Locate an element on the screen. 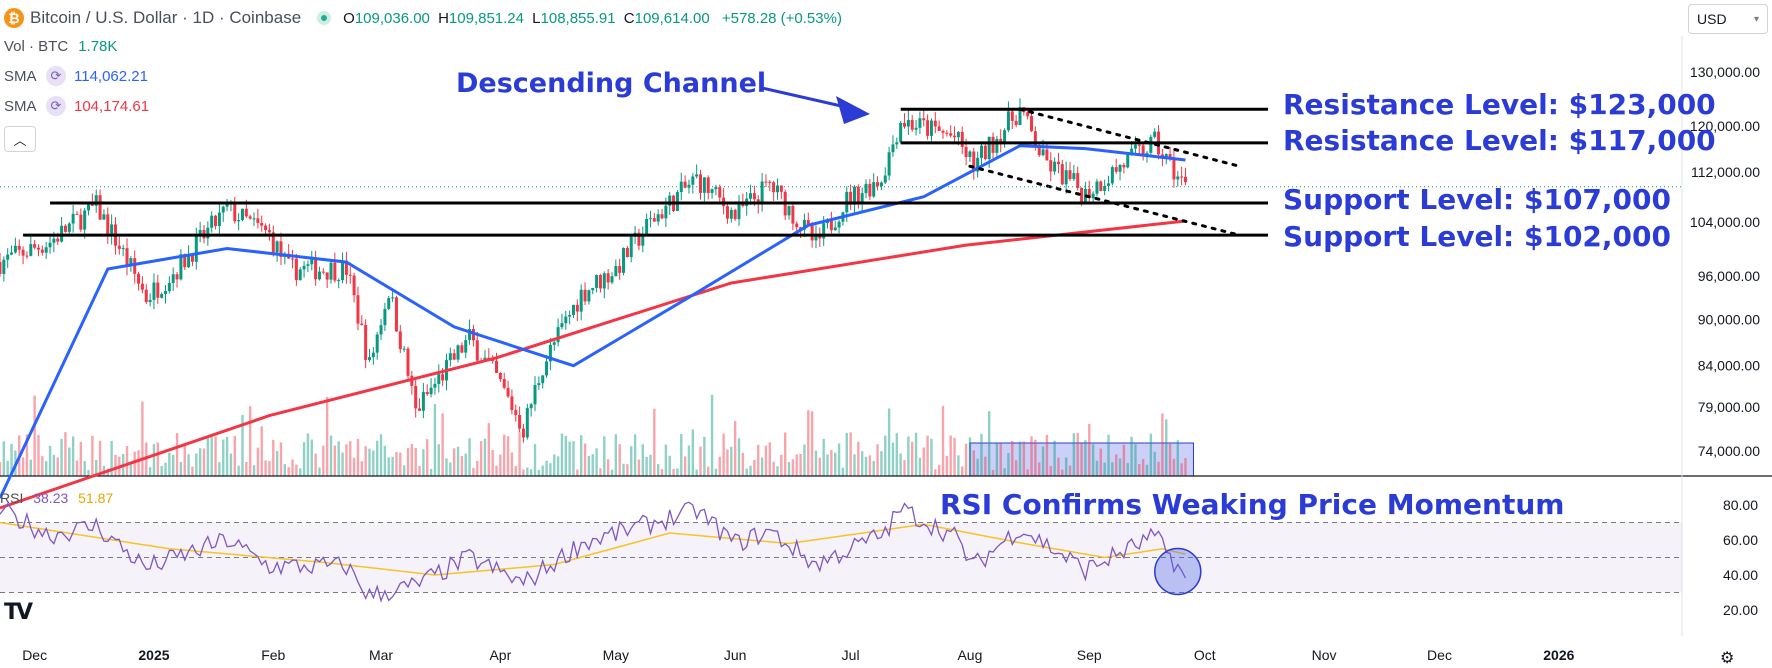  currency-select: USD ▾ is located at coordinates (1728, 19).